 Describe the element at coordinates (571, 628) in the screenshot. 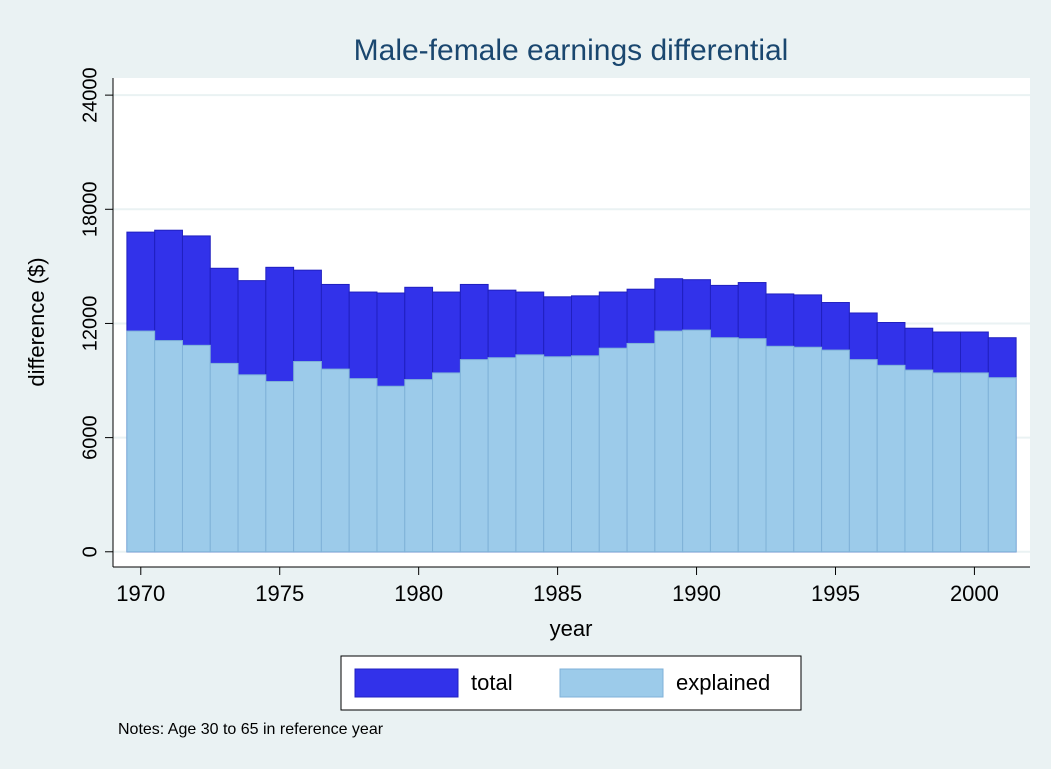

I see `x-axis-title: year` at that location.